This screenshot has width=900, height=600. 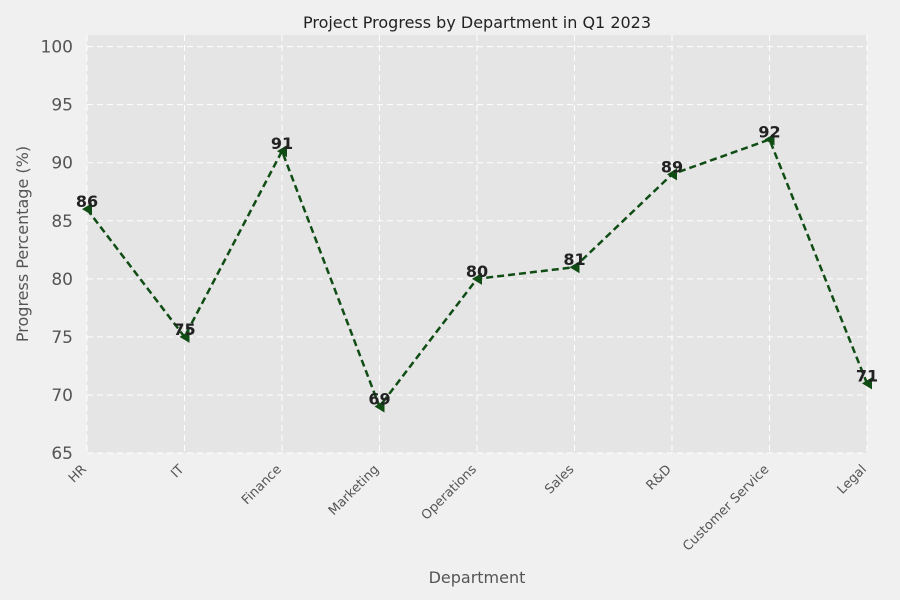 What do you see at coordinates (659, 477) in the screenshot?
I see `x-tick-label: R&D` at bounding box center [659, 477].